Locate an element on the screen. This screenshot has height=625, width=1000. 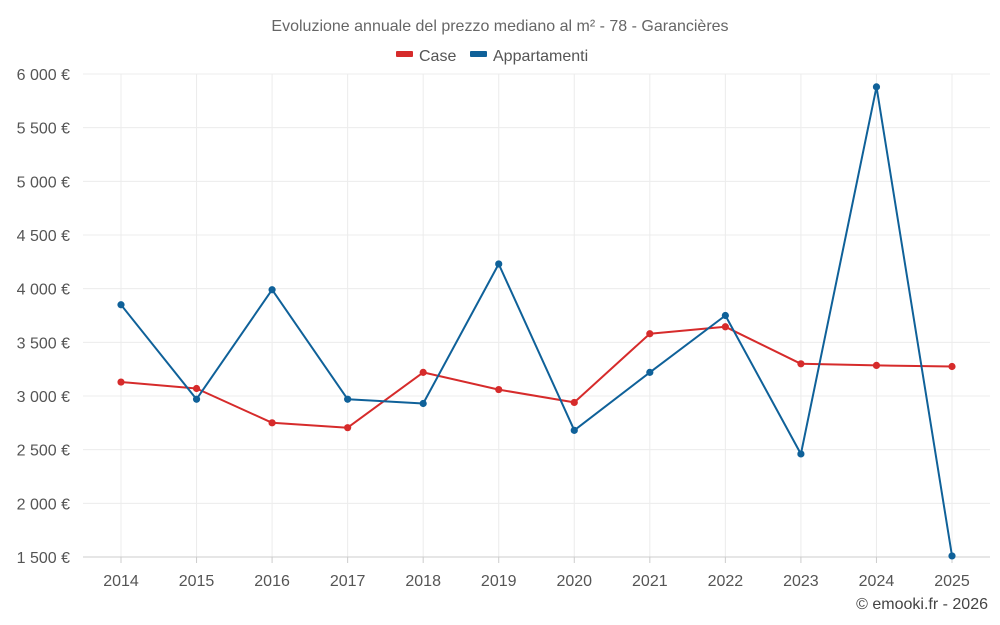
legend-swatch-case is located at coordinates (404, 54).